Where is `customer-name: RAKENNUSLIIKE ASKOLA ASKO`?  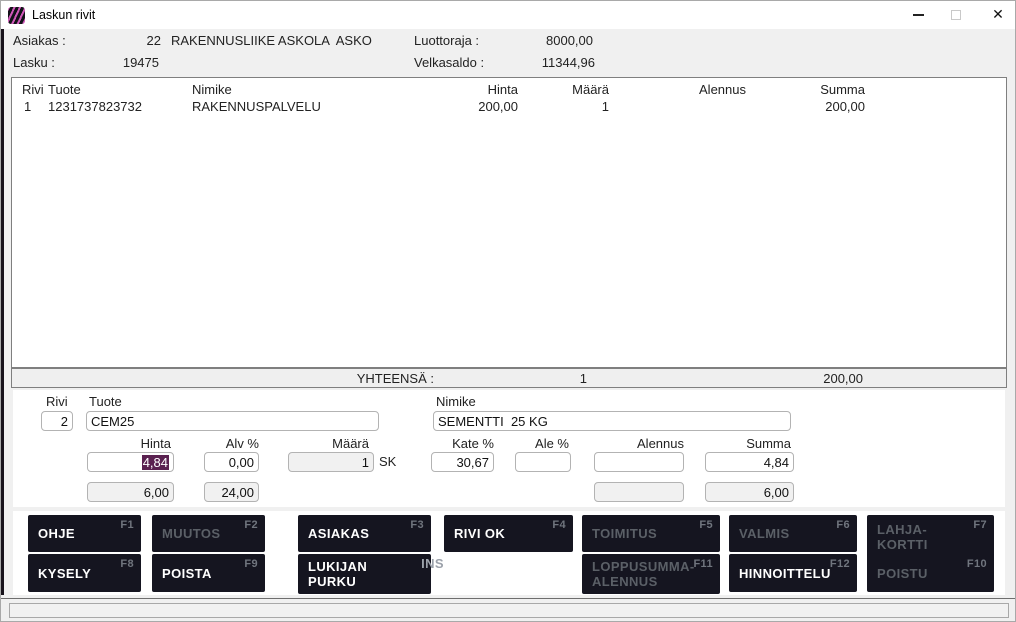
customer-name: RAKENNUSLIIKE ASKOLA ASKO is located at coordinates (271, 40).